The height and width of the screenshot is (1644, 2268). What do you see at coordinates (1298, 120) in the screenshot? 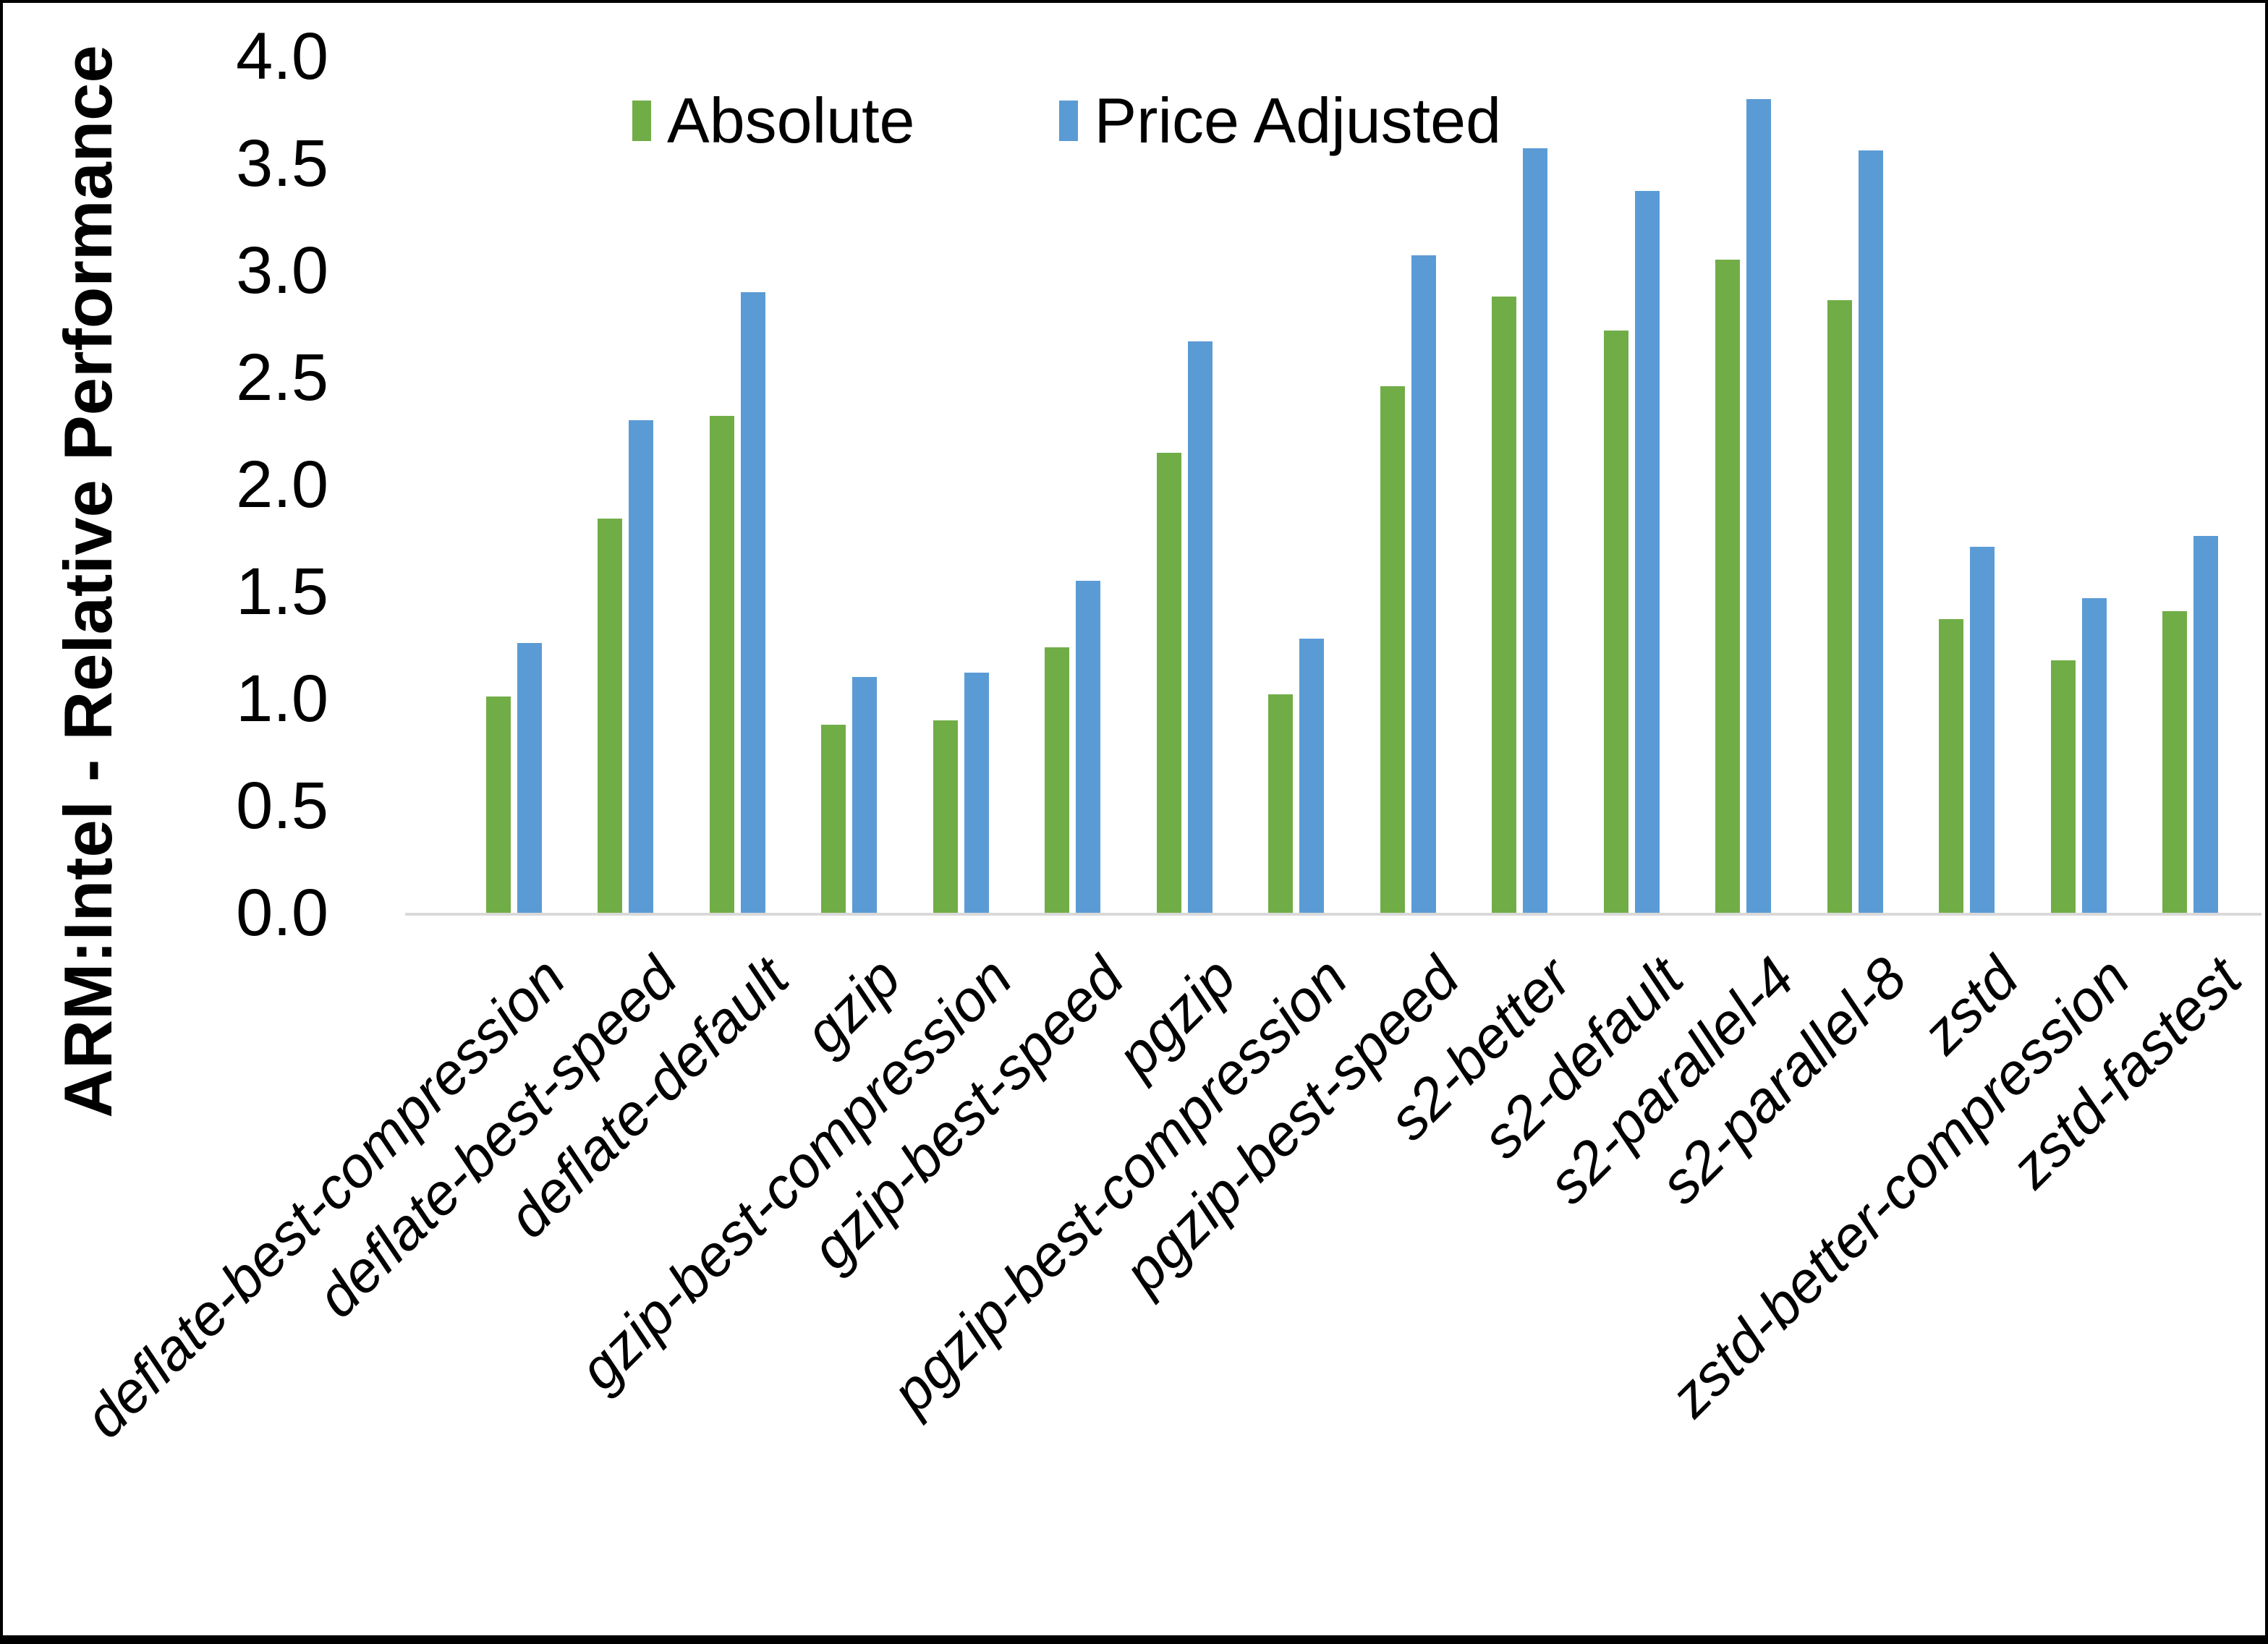
I see `legend-label-price-adjusted: Price Adjusted` at bounding box center [1298, 120].